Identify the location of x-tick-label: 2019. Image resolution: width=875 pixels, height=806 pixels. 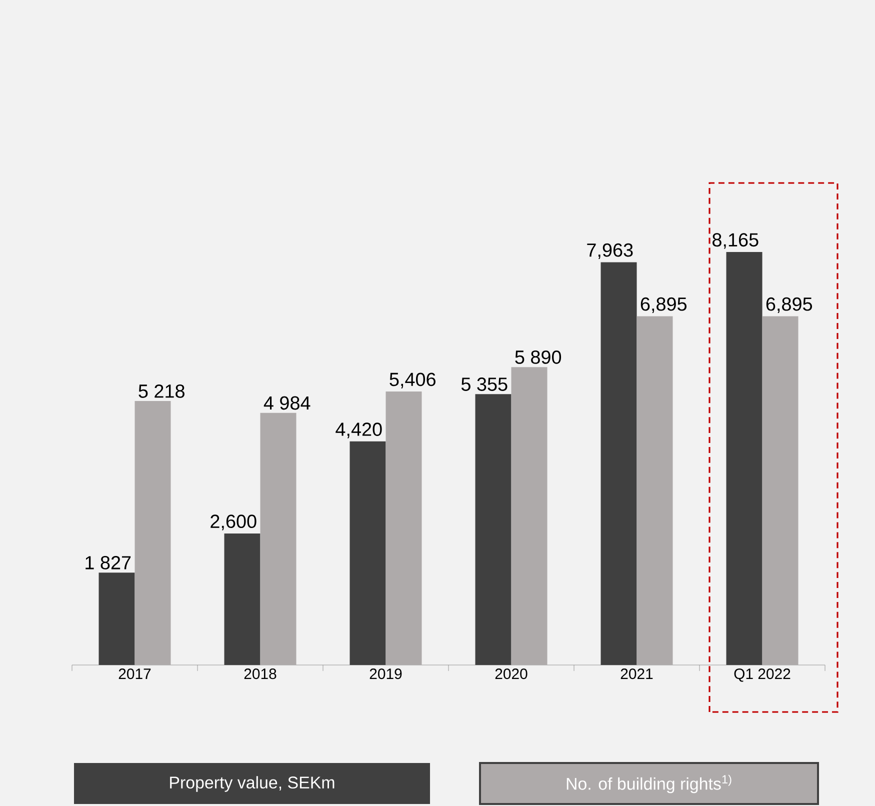
(386, 674).